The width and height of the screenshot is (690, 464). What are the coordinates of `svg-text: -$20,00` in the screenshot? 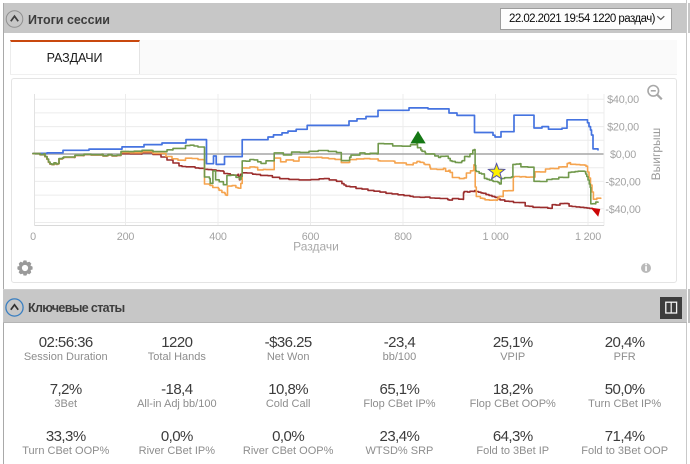 It's located at (622, 182).